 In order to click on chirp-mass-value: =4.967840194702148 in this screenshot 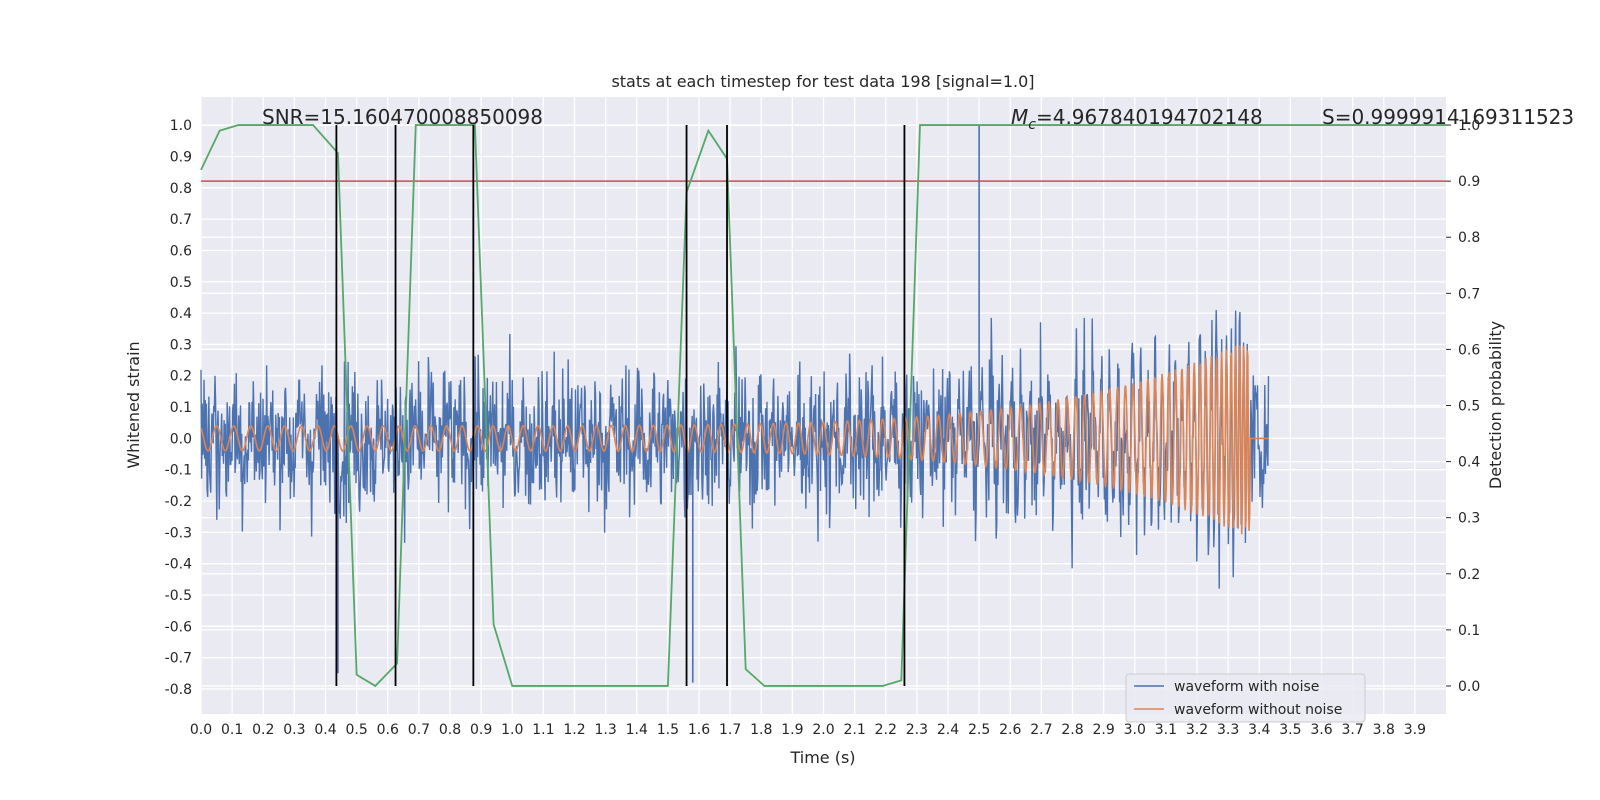, I will do `click(1149, 117)`.